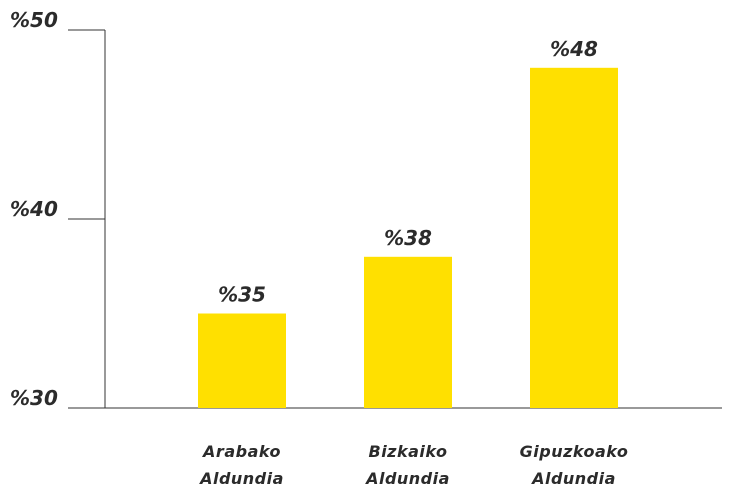  I want to click on x-tick-label: Arabako Aldundia, so click(242, 465).